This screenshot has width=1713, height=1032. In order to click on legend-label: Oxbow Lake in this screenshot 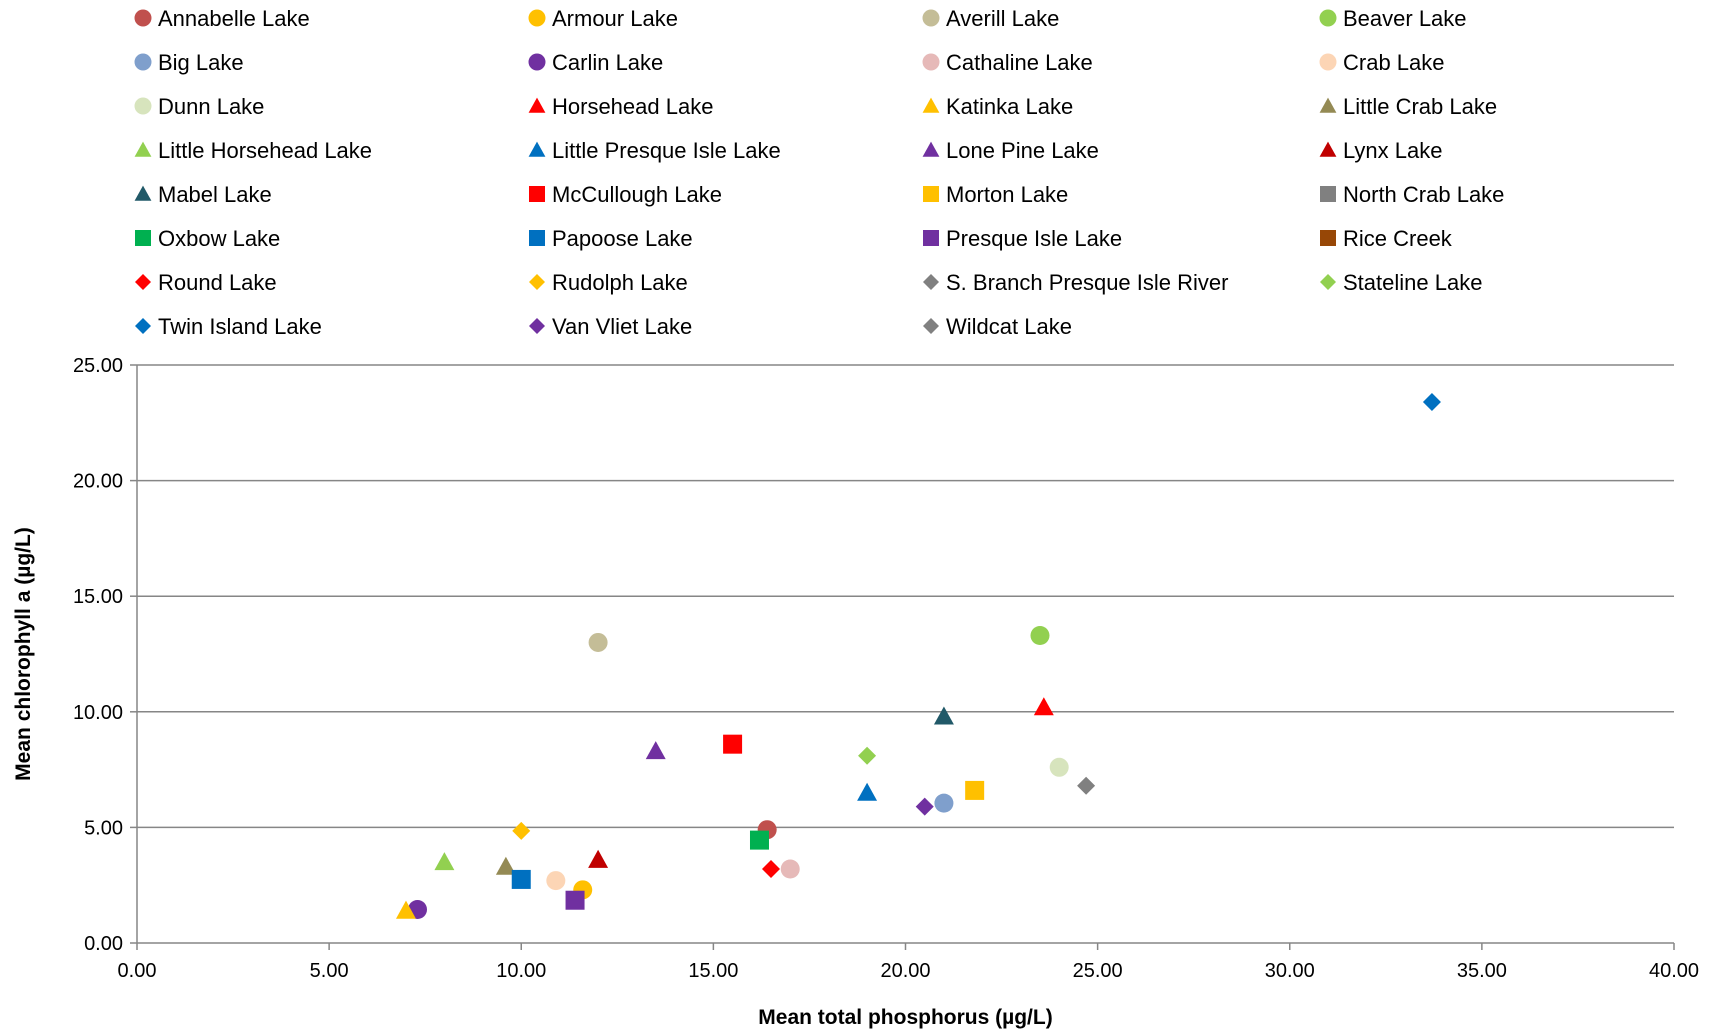, I will do `click(219, 238)`.